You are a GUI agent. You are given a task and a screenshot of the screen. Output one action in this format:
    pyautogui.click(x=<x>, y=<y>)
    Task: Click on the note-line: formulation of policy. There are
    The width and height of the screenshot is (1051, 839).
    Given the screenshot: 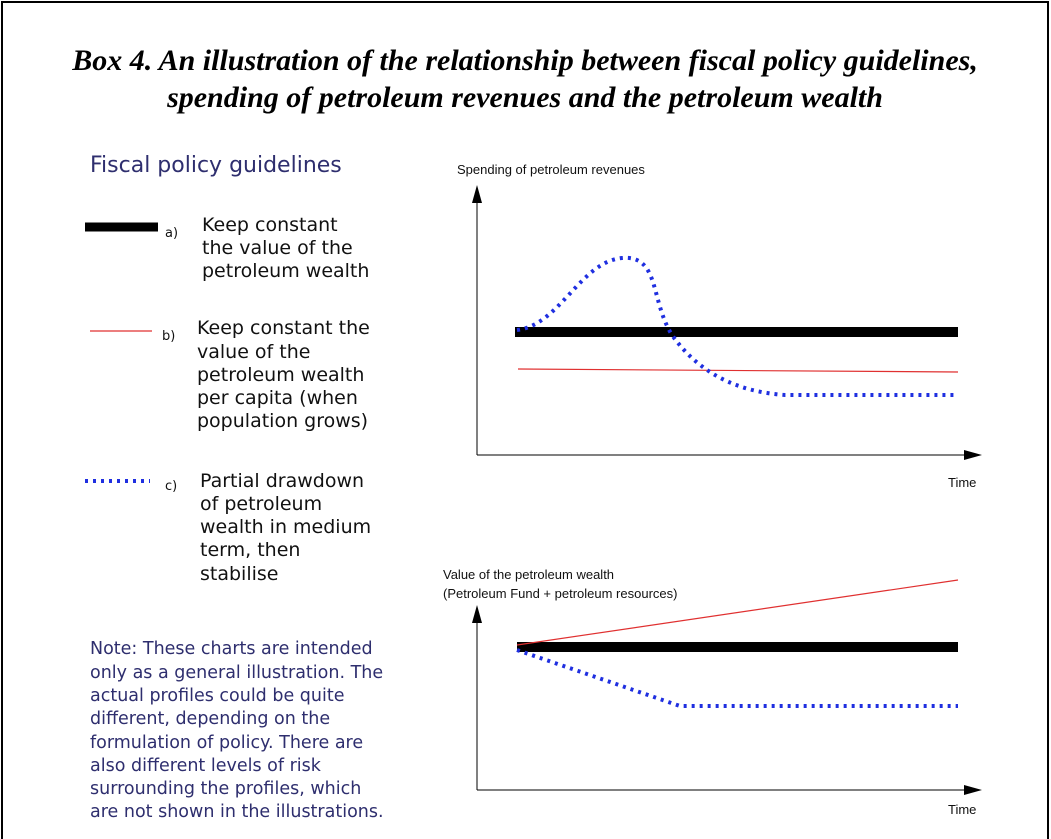 What is the action you would take?
    pyautogui.click(x=226, y=743)
    